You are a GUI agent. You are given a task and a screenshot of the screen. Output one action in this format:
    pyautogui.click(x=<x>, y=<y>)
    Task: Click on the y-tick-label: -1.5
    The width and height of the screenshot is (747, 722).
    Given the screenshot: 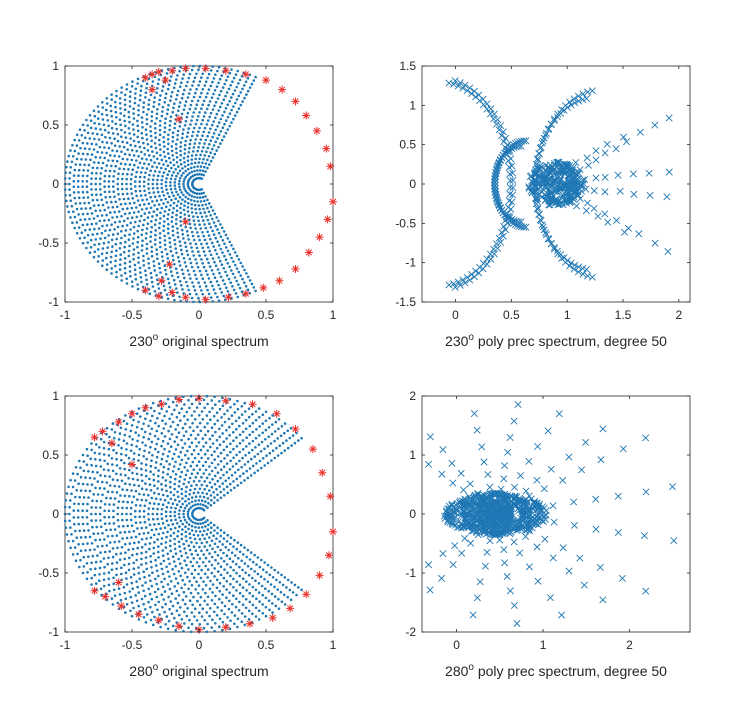 What is the action you would take?
    pyautogui.click(x=405, y=302)
    